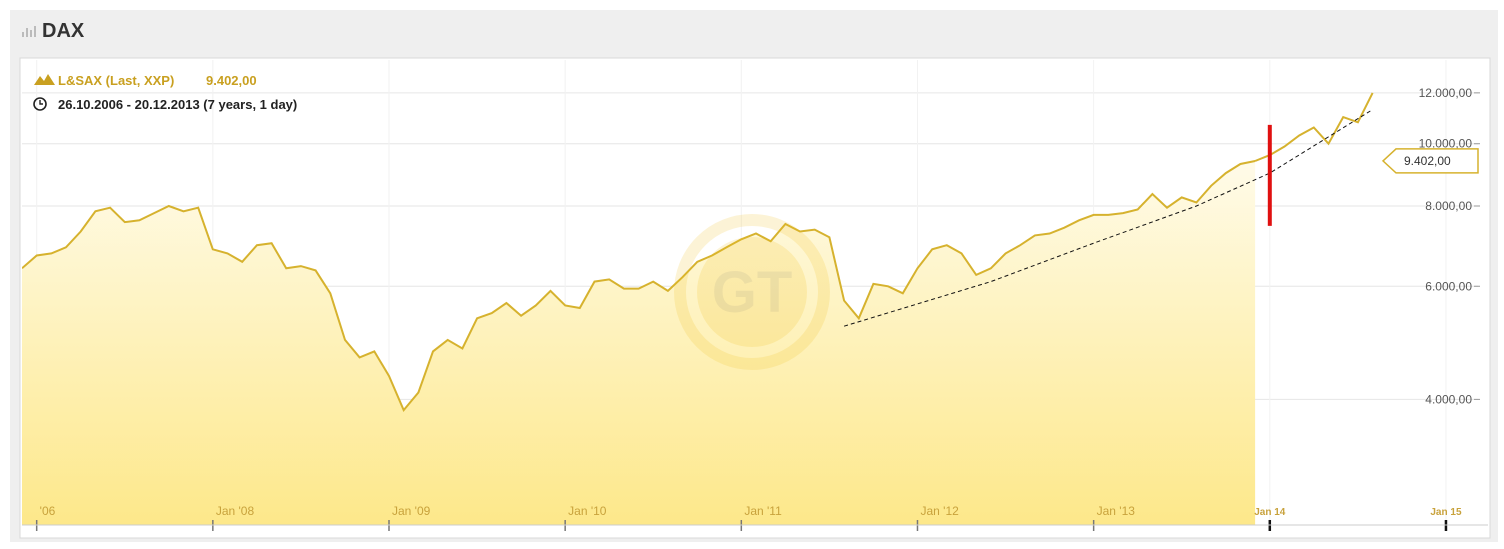 Image resolution: width=1504 pixels, height=549 pixels. I want to click on legend-value: 9.402,00, so click(231, 80).